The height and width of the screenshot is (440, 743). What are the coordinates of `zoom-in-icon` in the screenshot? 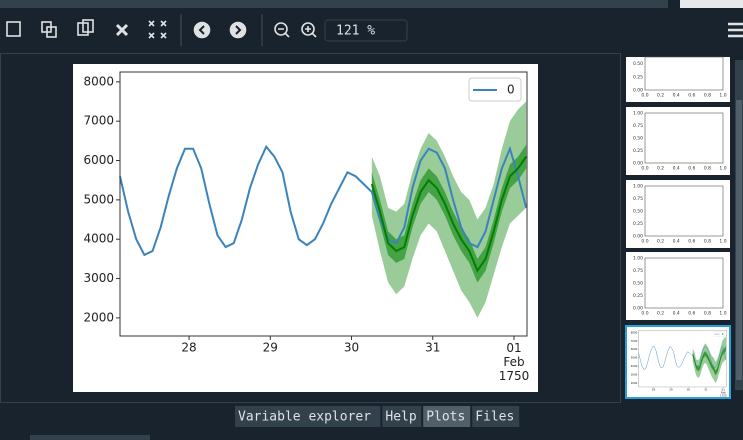 It's located at (308, 29).